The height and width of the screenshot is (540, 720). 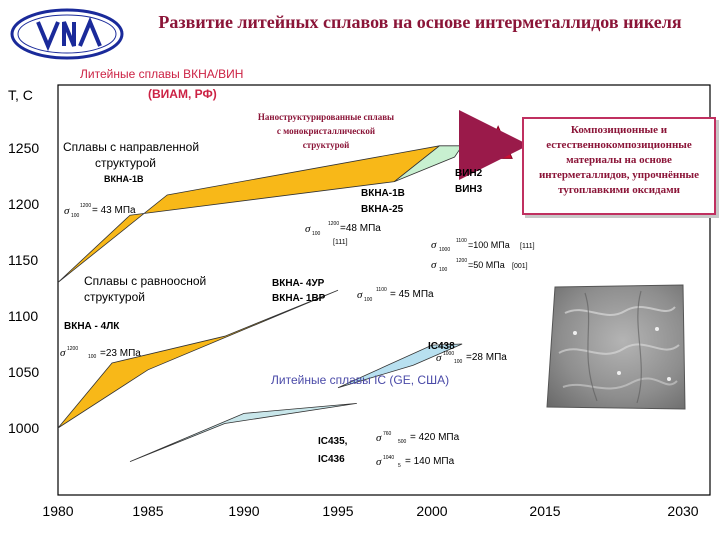 What do you see at coordinates (379, 438) in the screenshot?
I see `label-sigma-420-symbol: σ` at bounding box center [379, 438].